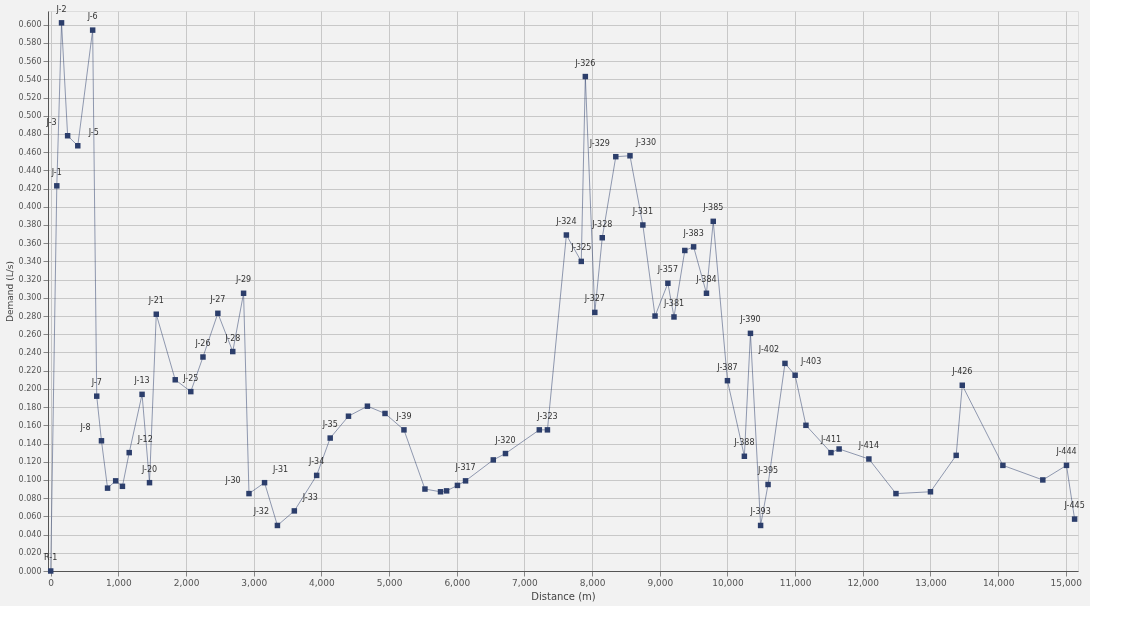  Describe the element at coordinates (30, 79) in the screenshot. I see `y-tick-label: 0.540` at that location.